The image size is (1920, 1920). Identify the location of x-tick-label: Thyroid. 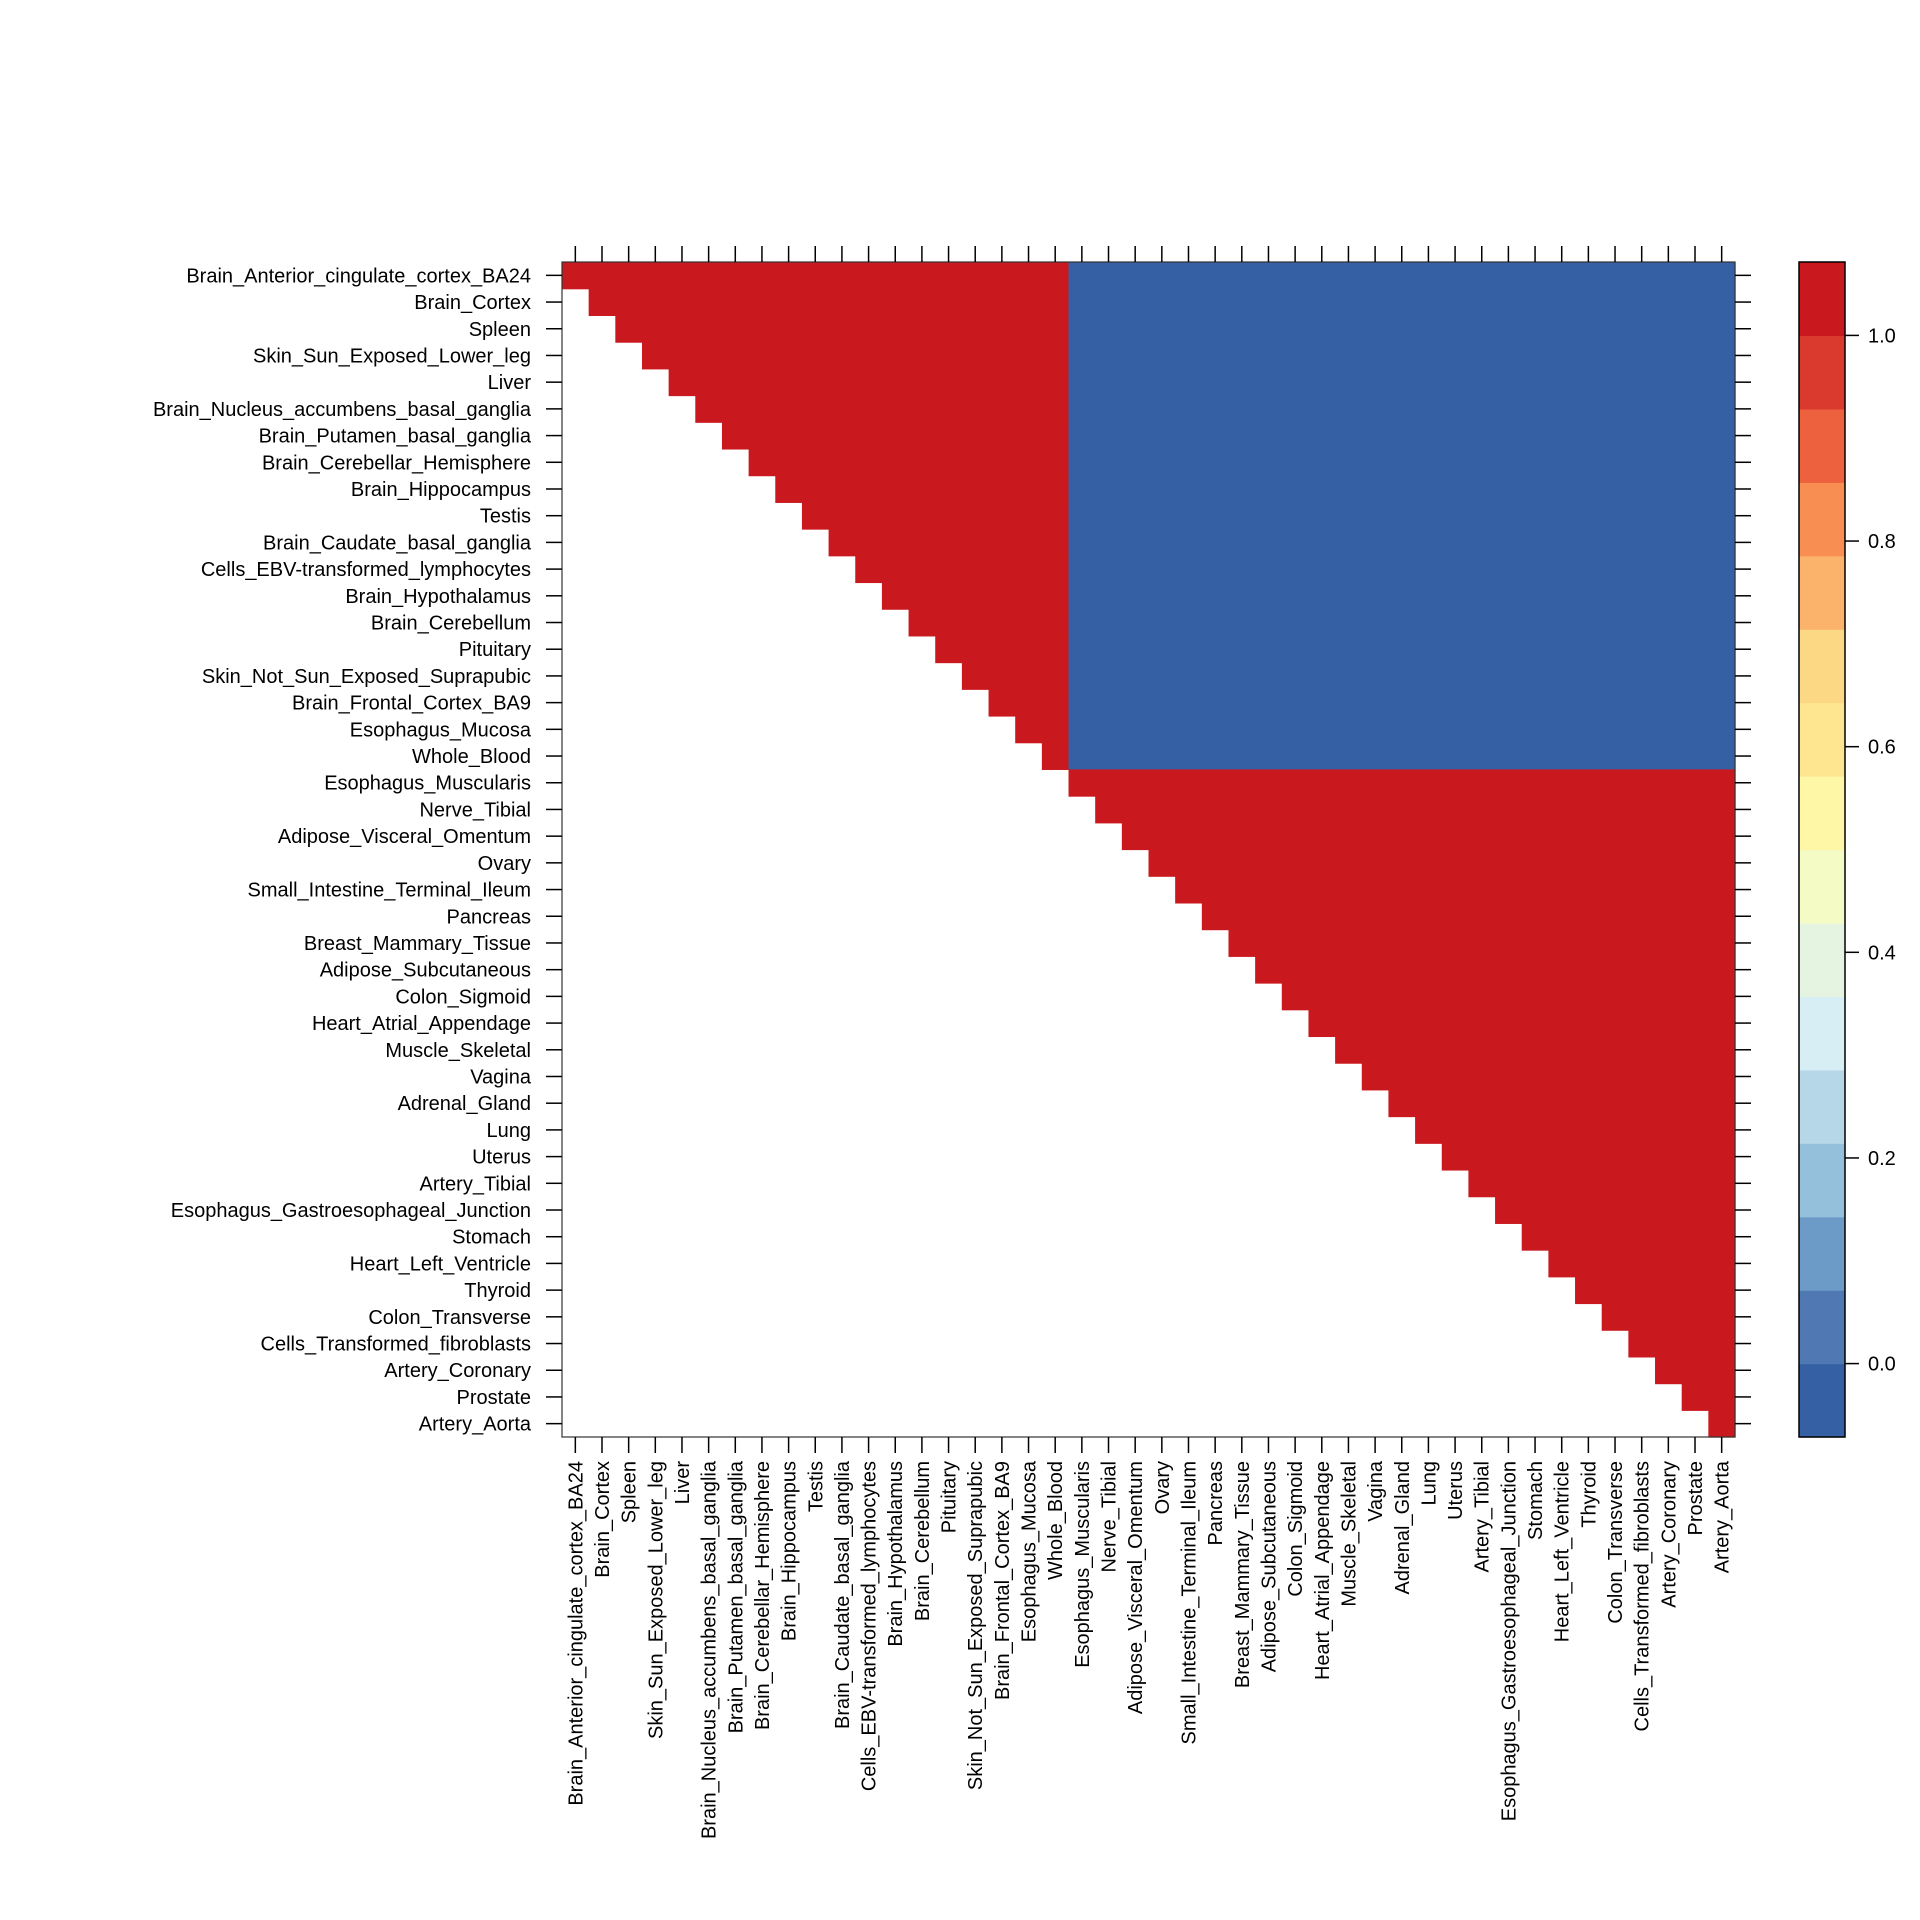
(1589, 1494).